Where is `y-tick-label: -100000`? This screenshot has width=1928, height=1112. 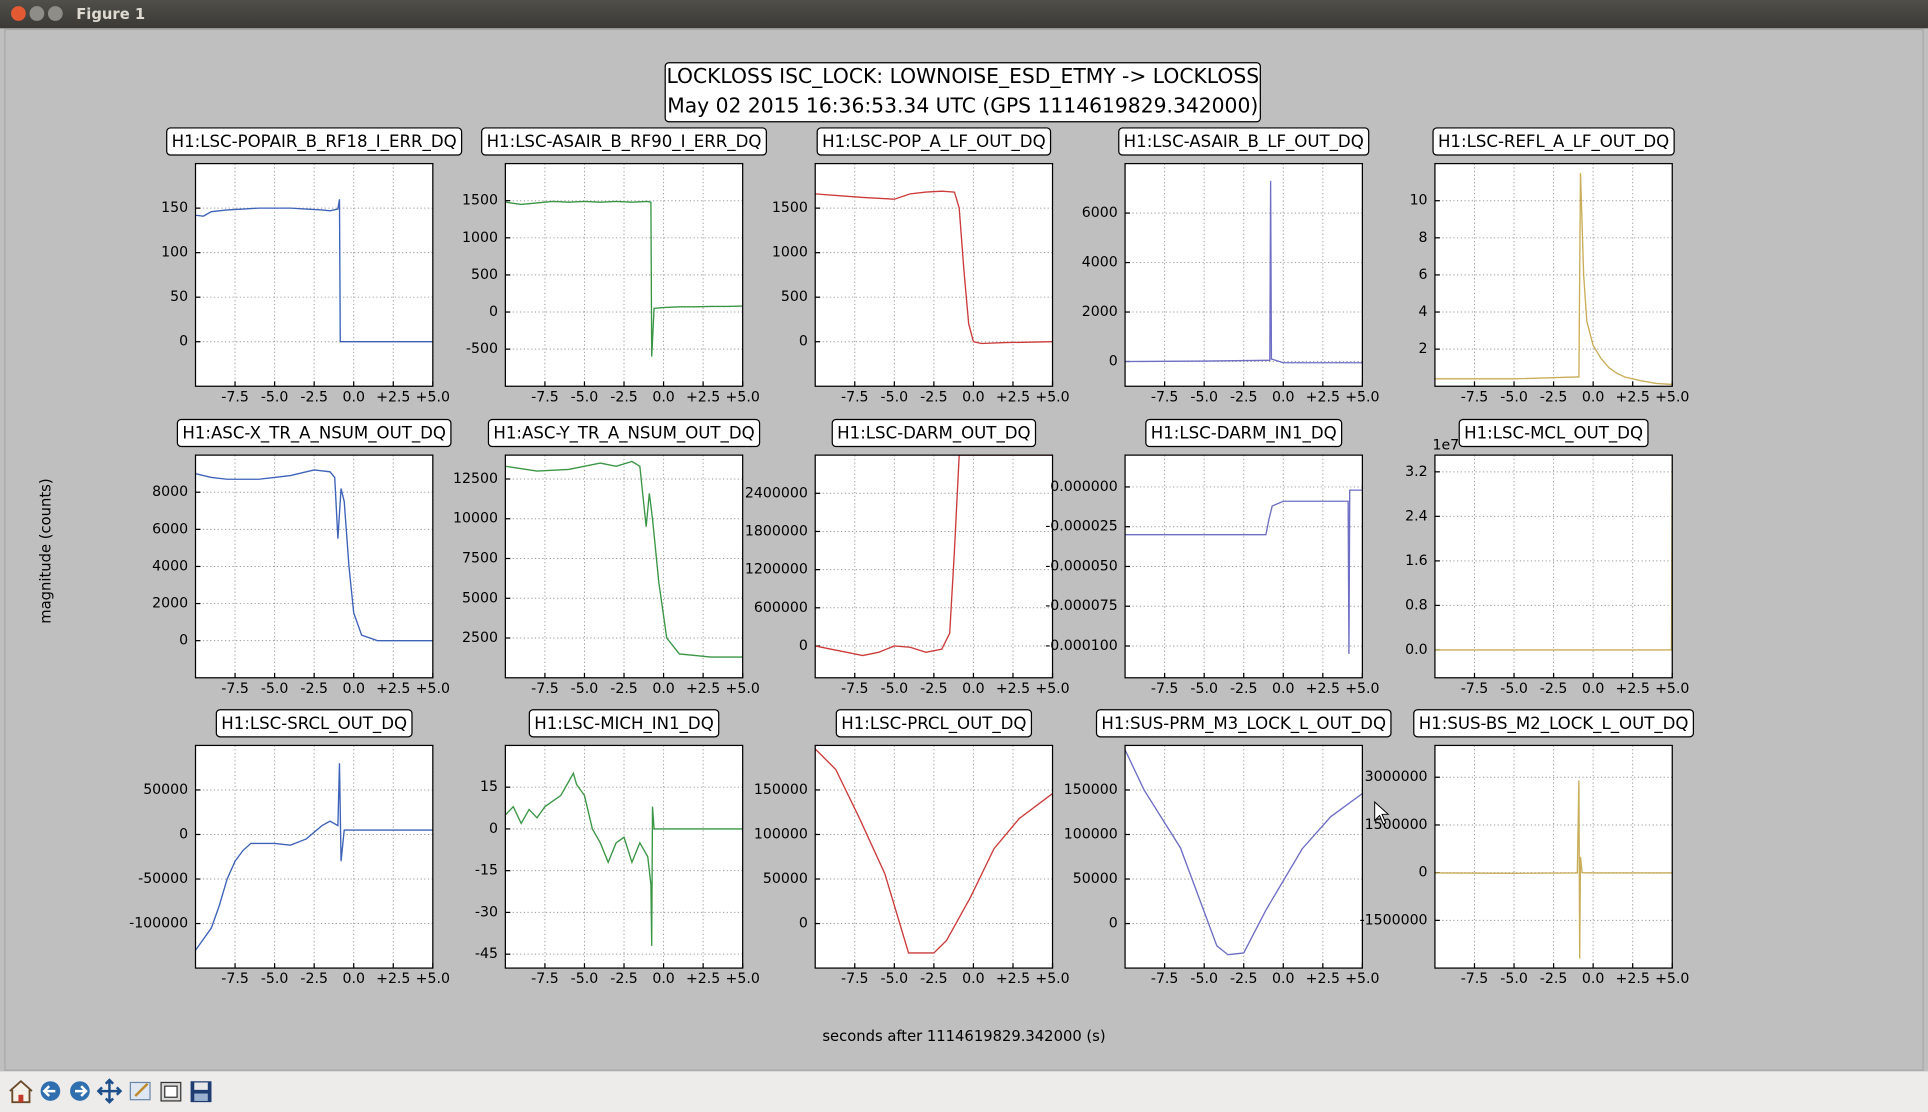 y-tick-label: -100000 is located at coordinates (158, 924).